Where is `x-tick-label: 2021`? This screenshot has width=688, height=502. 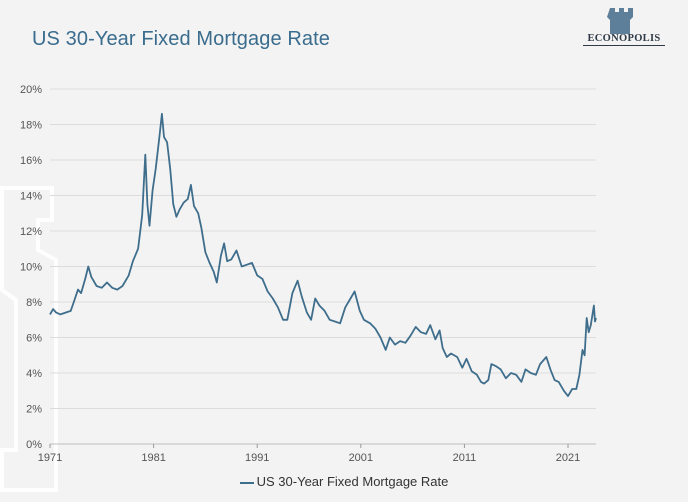
x-tick-label: 2021 is located at coordinates (568, 458).